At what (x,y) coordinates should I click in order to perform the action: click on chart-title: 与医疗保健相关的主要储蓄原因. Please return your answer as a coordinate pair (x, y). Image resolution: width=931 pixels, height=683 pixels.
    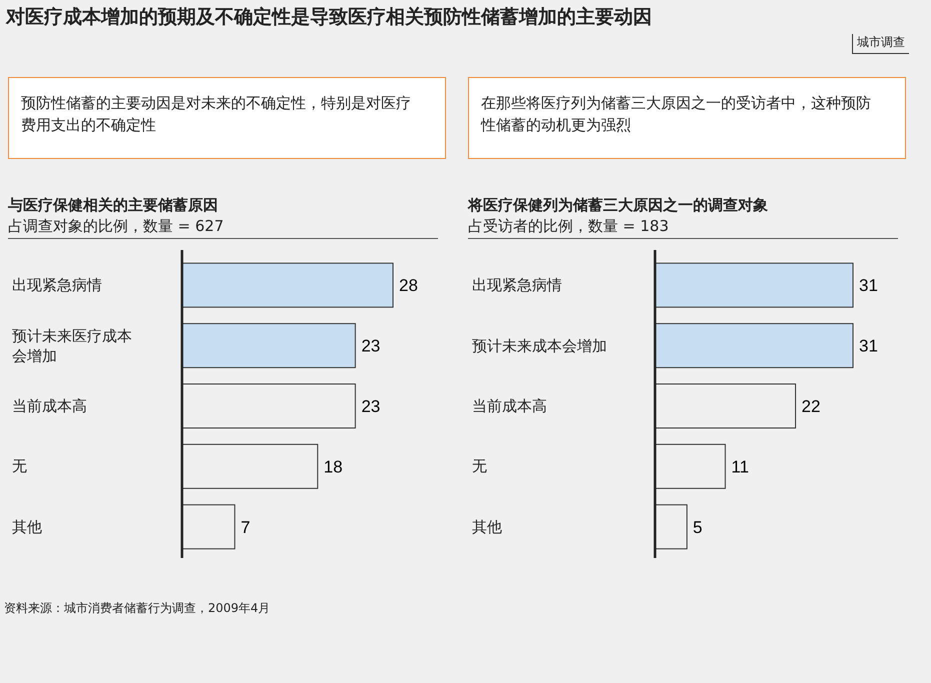
    Looking at the image, I should click on (113, 205).